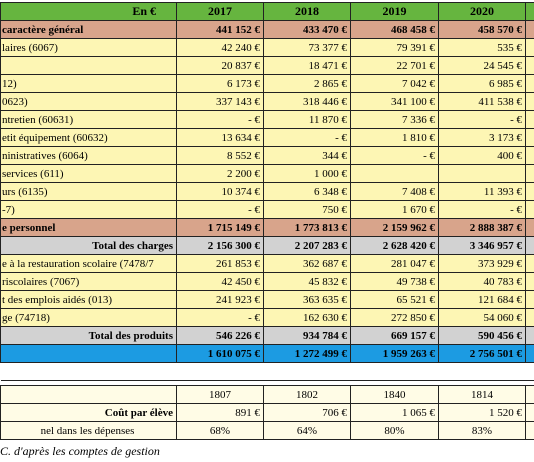 This screenshot has height=462, width=534. What do you see at coordinates (307, 317) in the screenshot?
I see `cell: 162 630 €` at bounding box center [307, 317].